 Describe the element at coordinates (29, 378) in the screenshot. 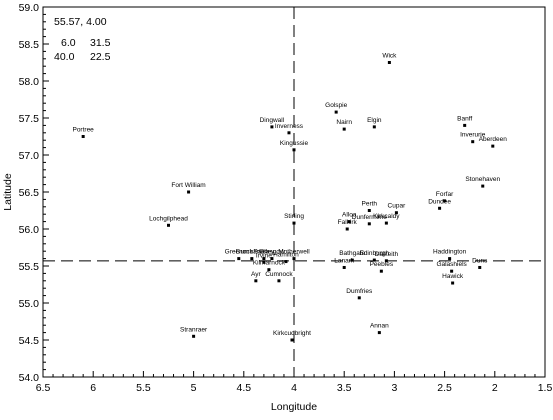

I see `y-tick-label: 54.0` at that location.